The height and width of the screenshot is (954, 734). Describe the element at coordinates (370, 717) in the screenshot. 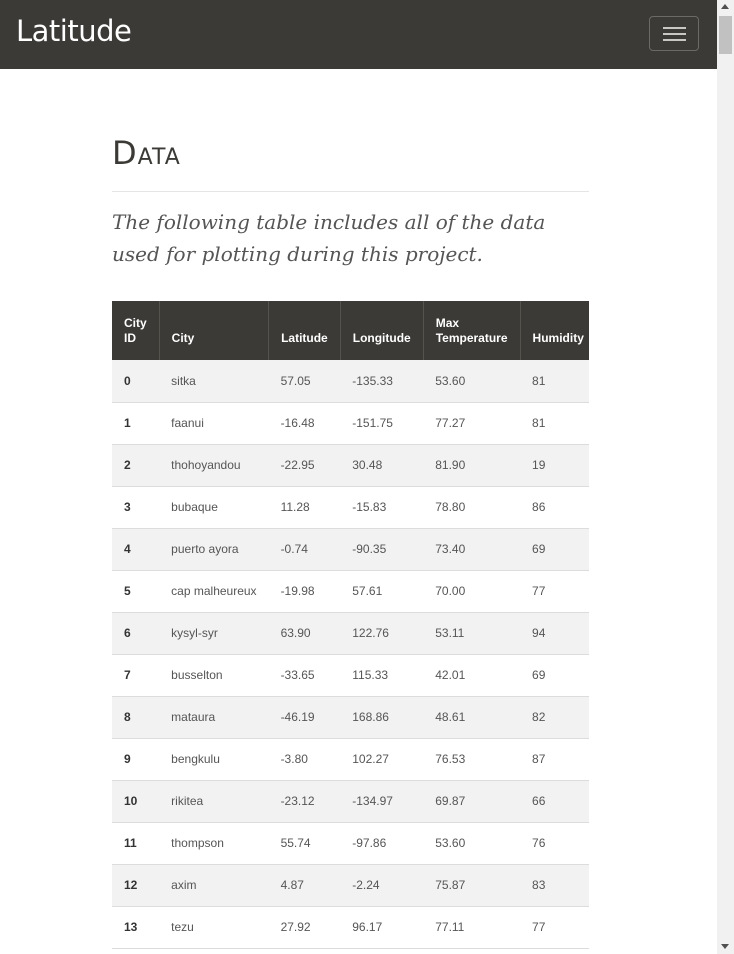

I see `cell-longitude: 168.86` at that location.